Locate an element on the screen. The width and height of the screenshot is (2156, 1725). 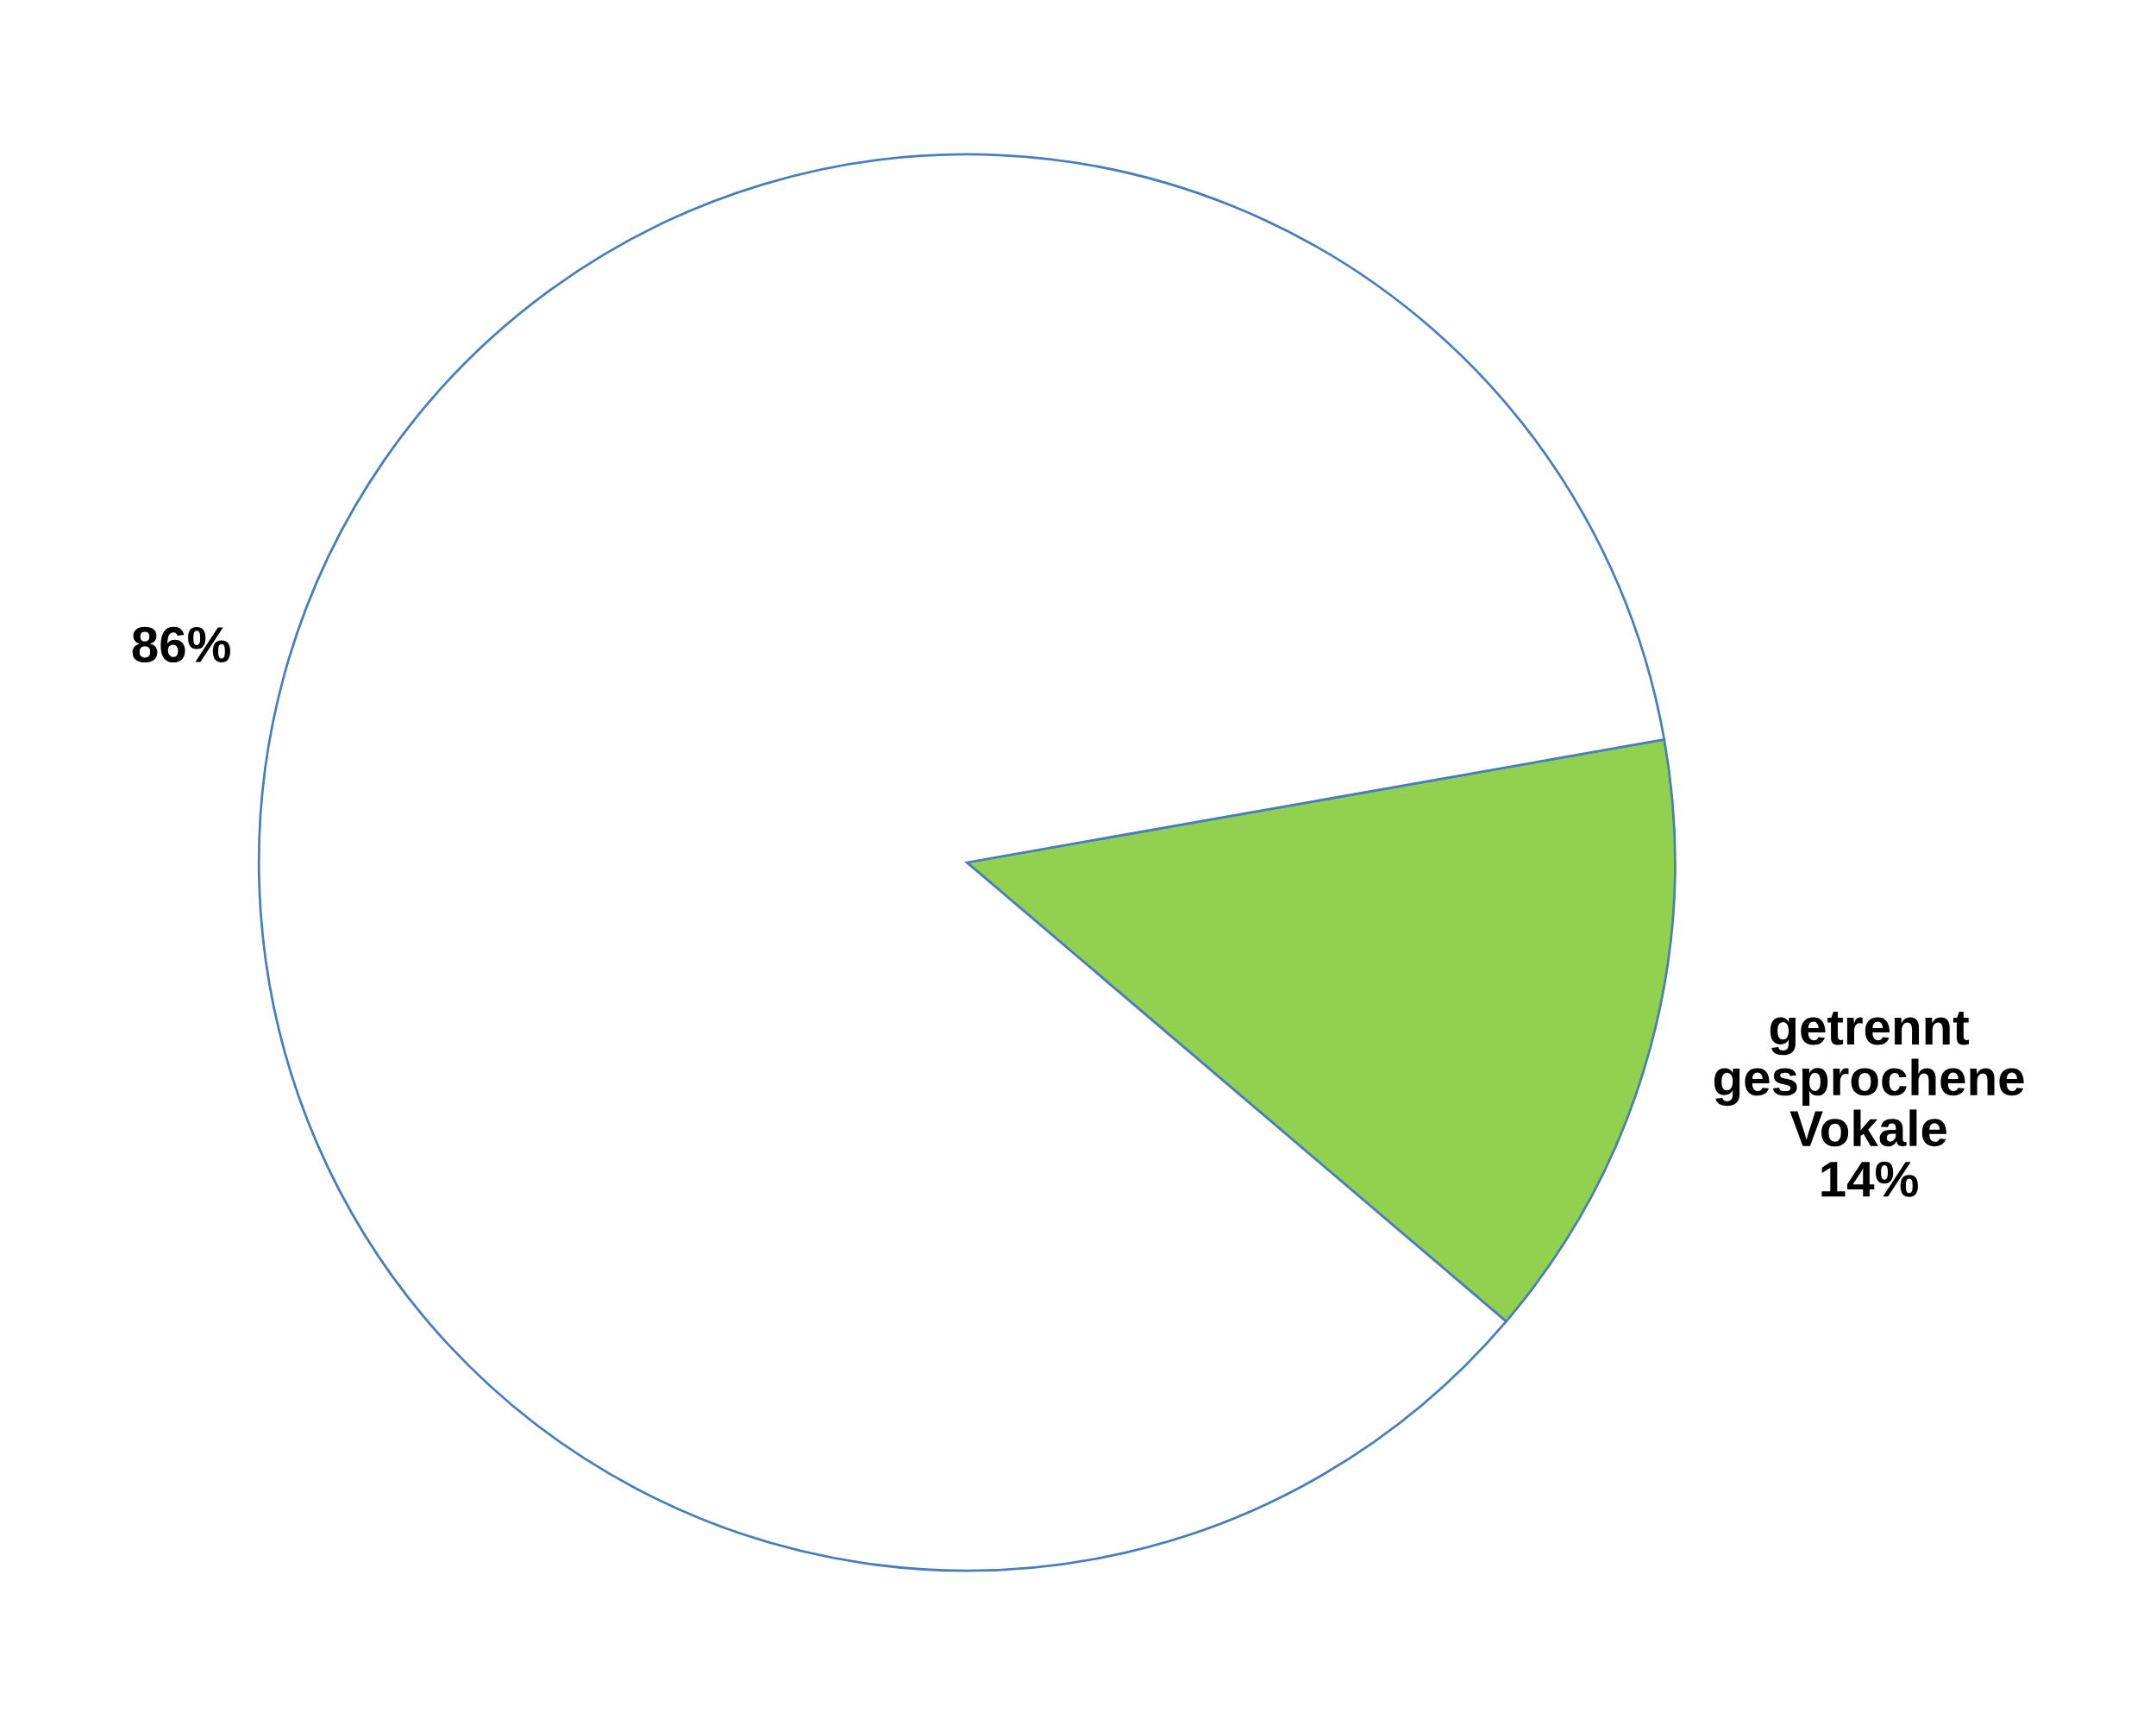
data-label: 14% is located at coordinates (1869, 1179).